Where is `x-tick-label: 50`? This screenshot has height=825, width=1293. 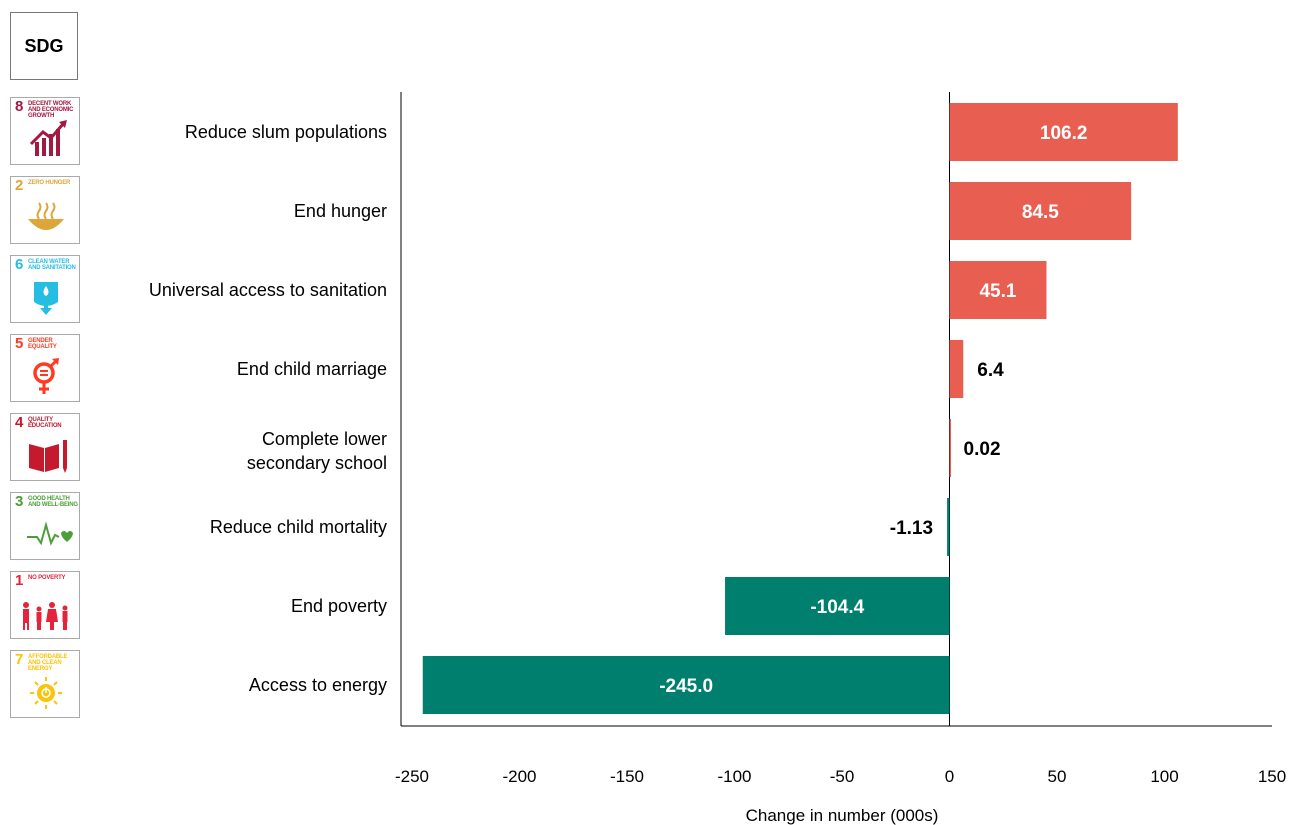
x-tick-label: 50 is located at coordinates (1057, 776).